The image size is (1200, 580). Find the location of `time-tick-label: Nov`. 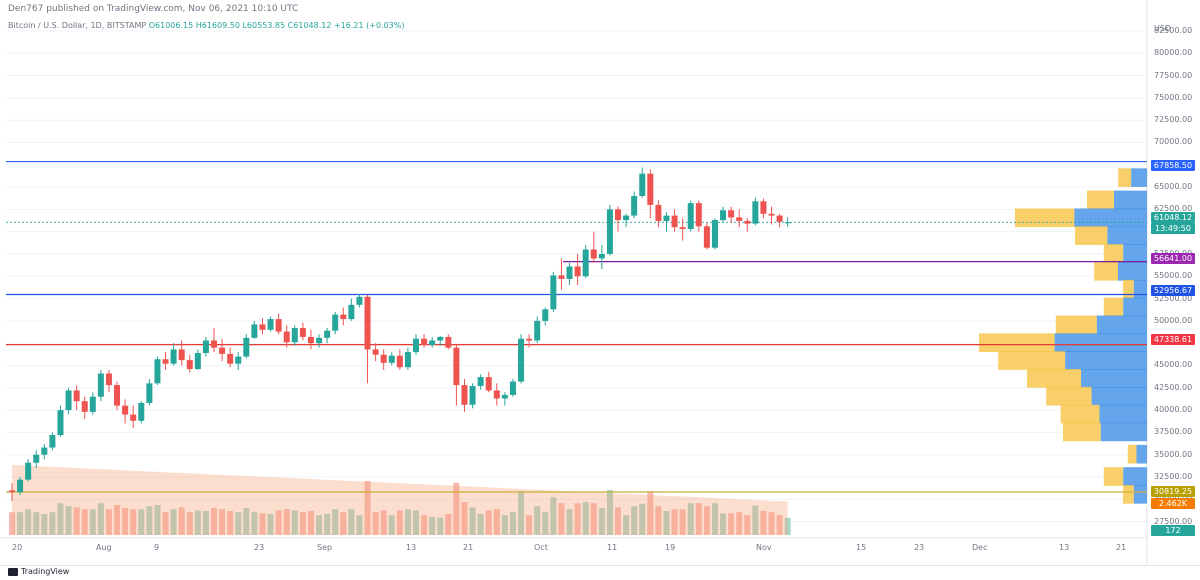

time-tick-label: Nov is located at coordinates (764, 547).